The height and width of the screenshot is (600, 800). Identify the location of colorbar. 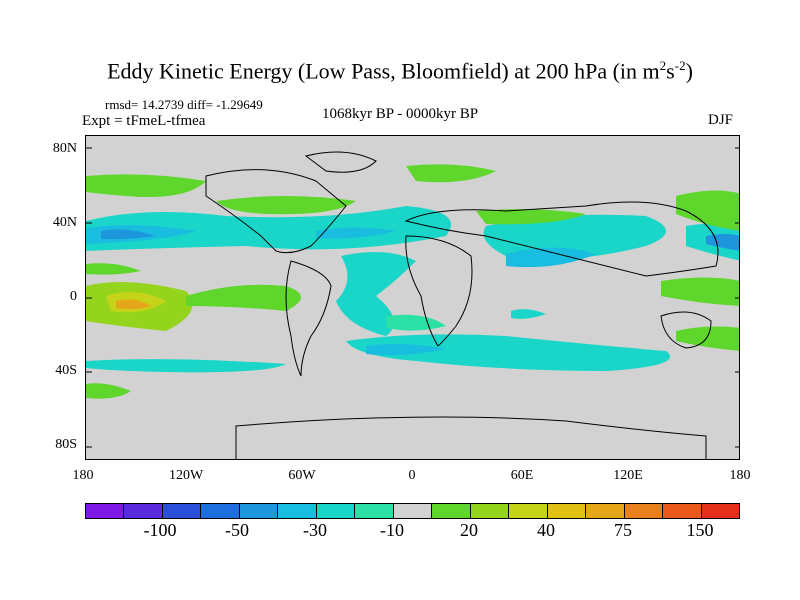
(412, 511).